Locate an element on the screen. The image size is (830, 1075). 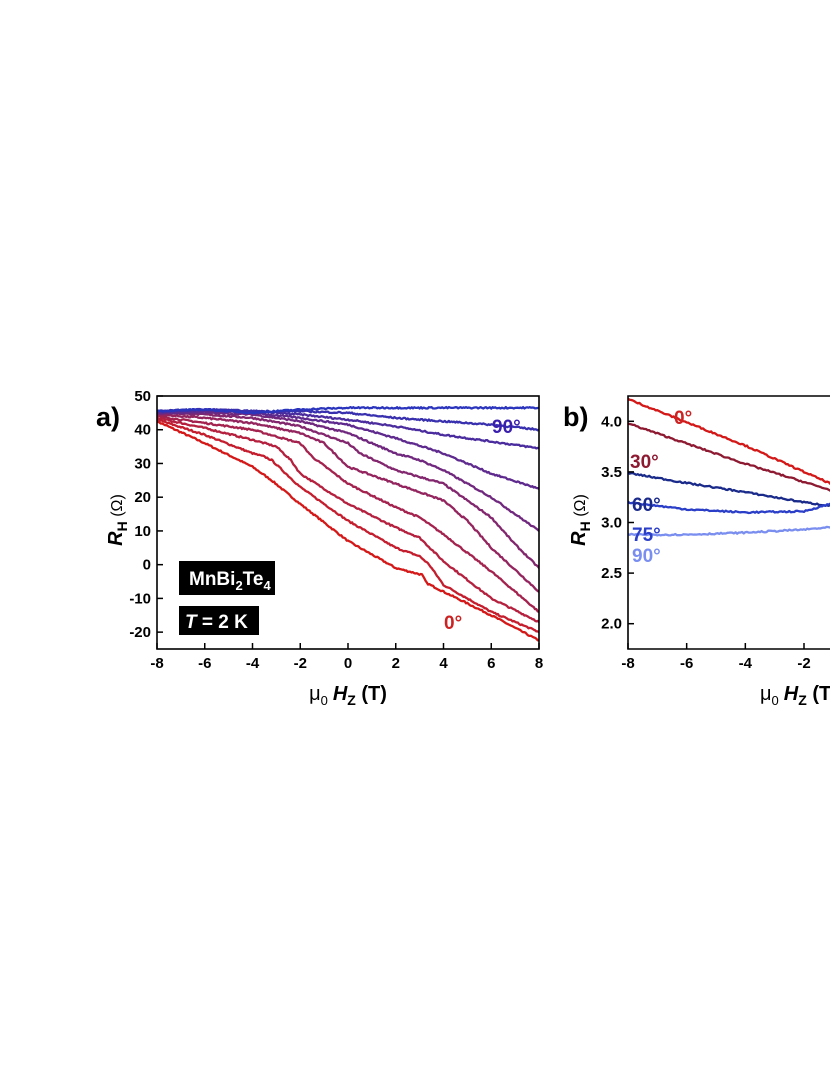
panel-a-xtick-label: -2 is located at coordinates (300, 663).